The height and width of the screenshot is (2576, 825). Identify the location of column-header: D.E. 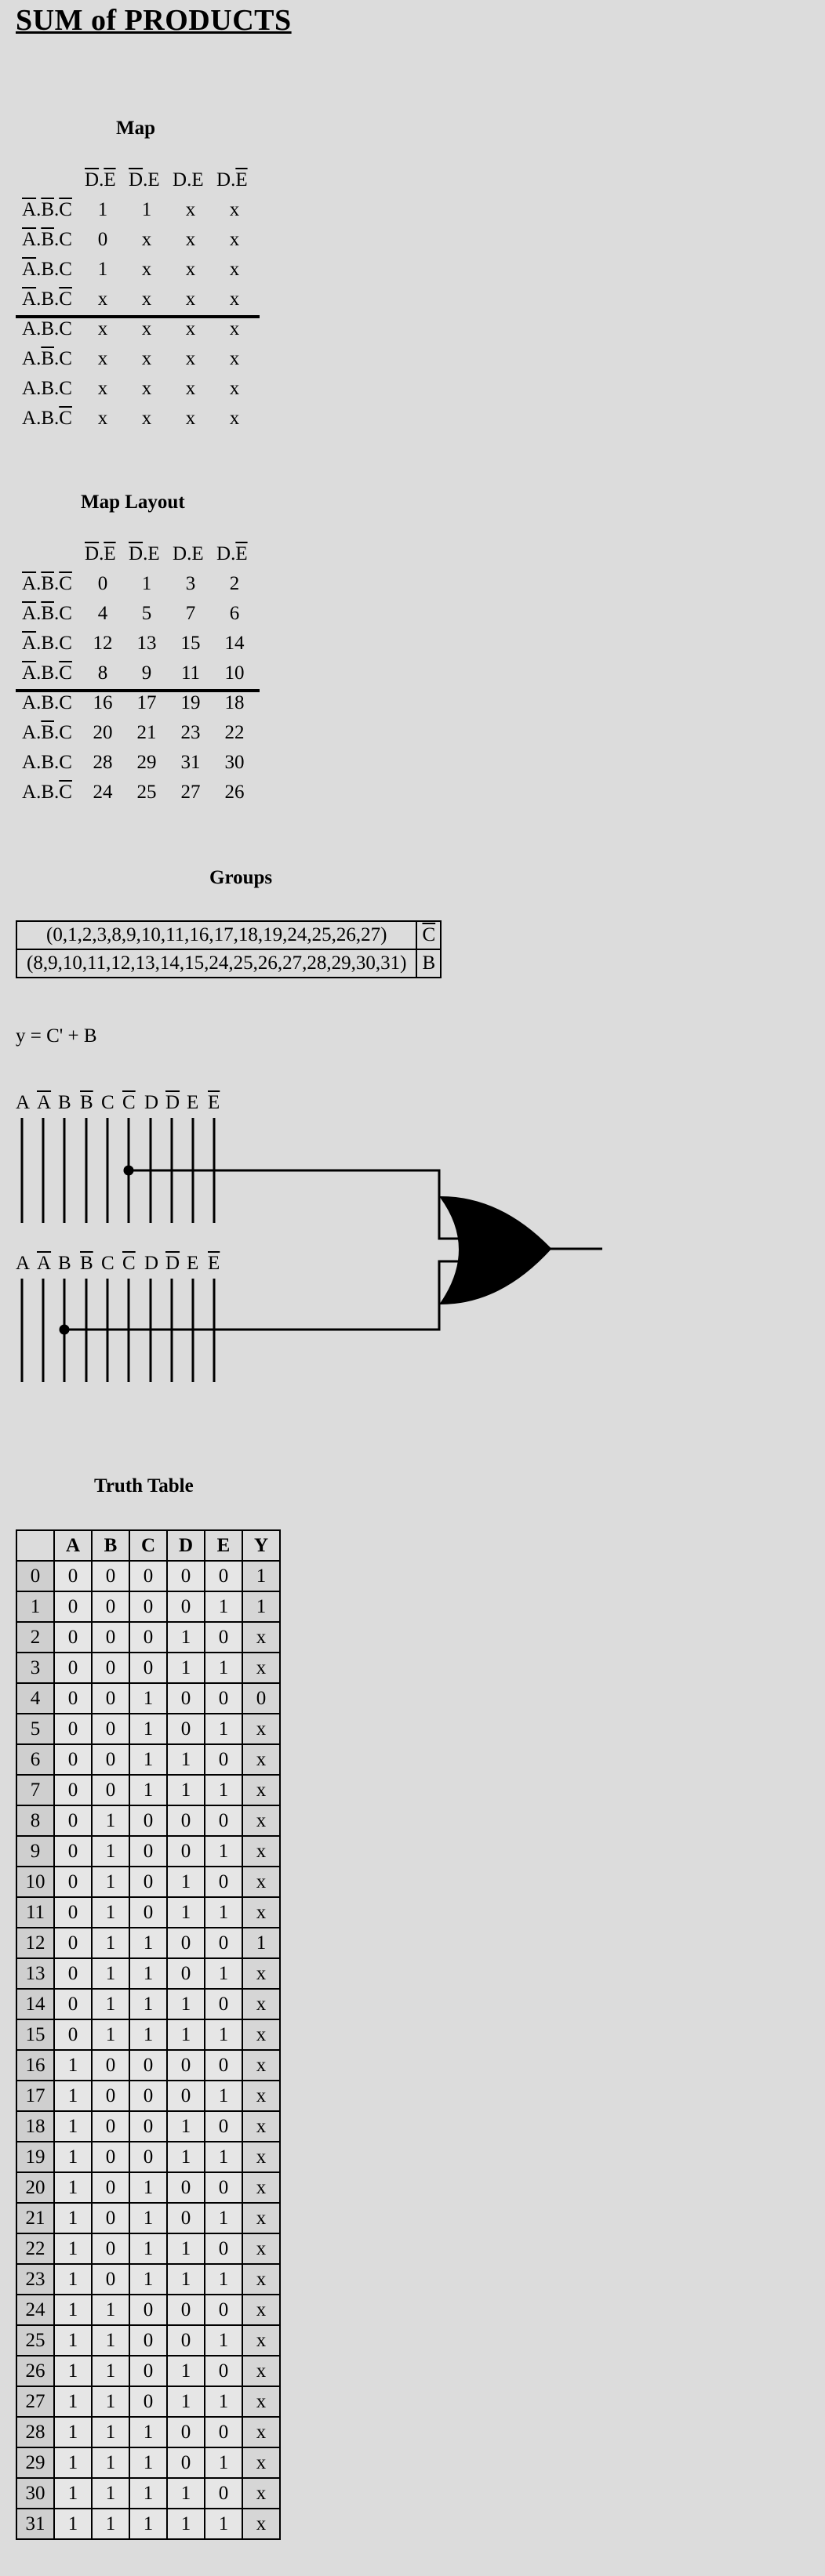
(188, 180).